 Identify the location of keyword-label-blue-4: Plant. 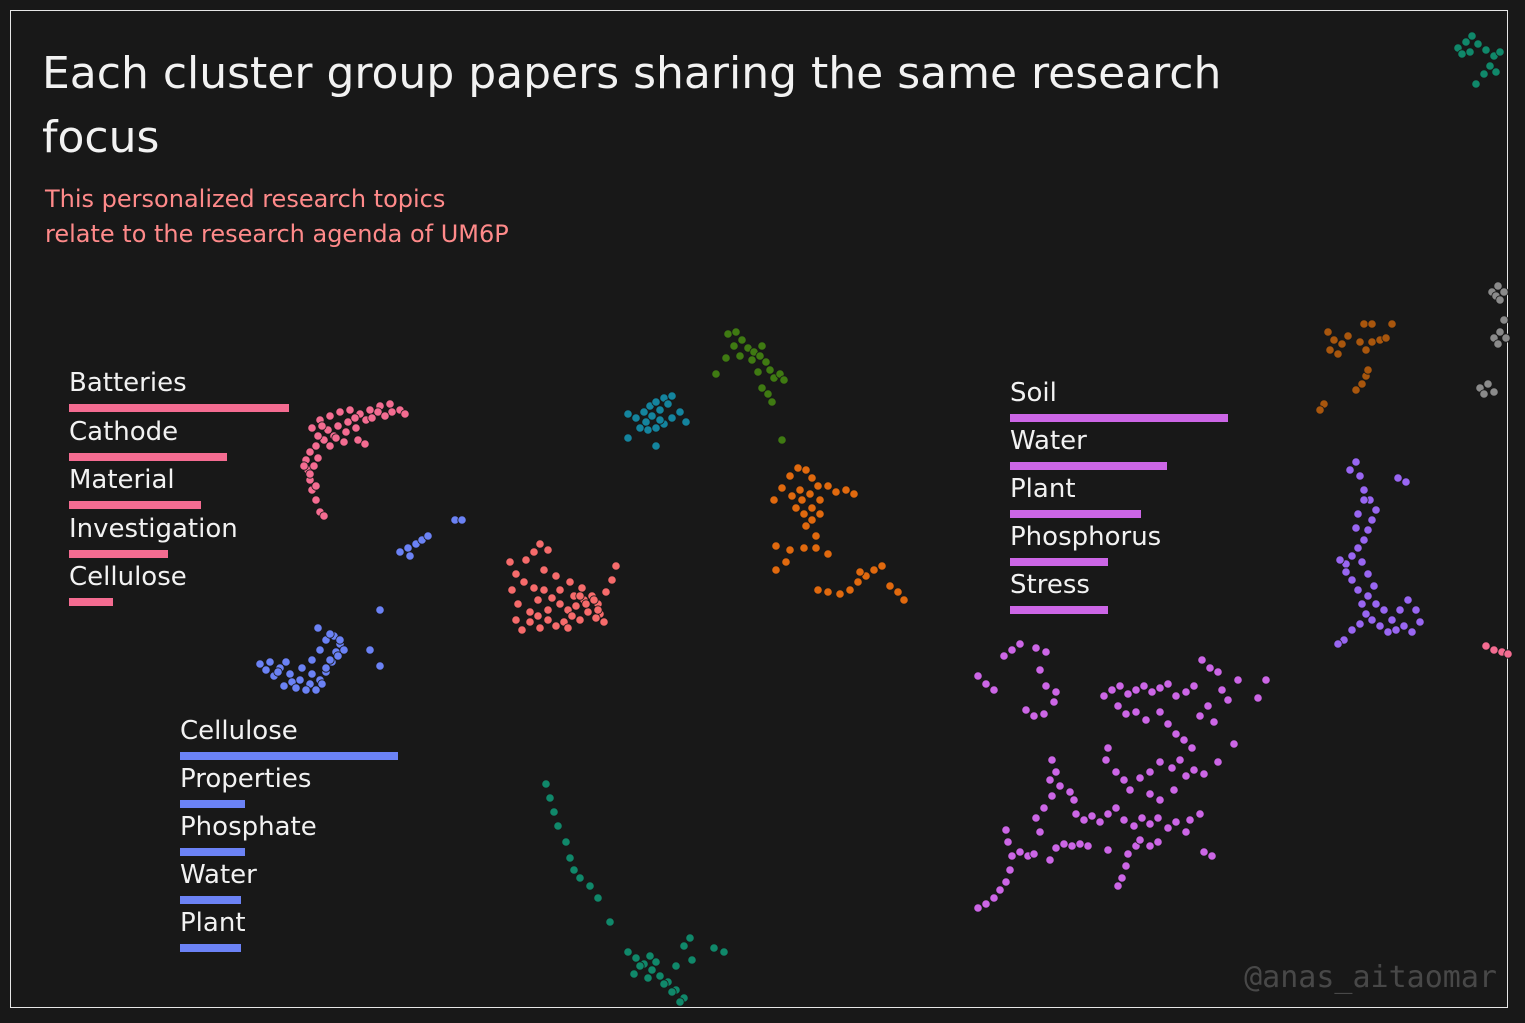
(213, 923).